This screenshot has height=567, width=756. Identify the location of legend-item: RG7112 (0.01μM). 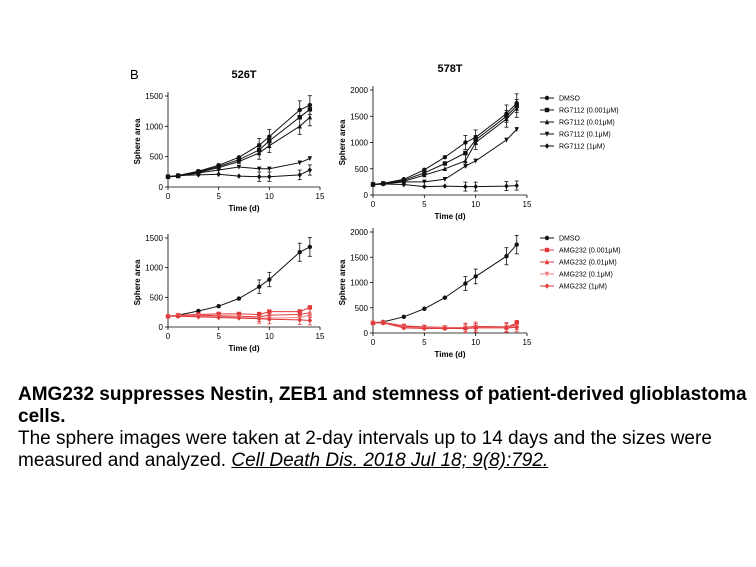
(577, 123).